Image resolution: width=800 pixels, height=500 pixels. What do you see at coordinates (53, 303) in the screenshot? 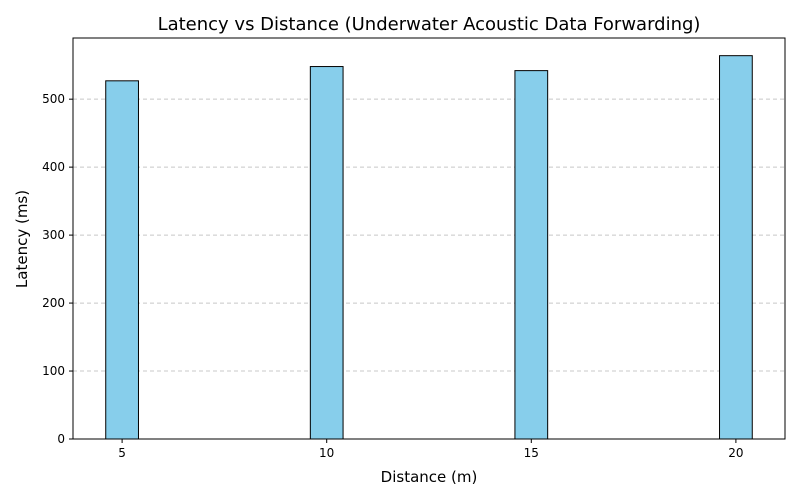
I see `y-tick-label: 200` at bounding box center [53, 303].